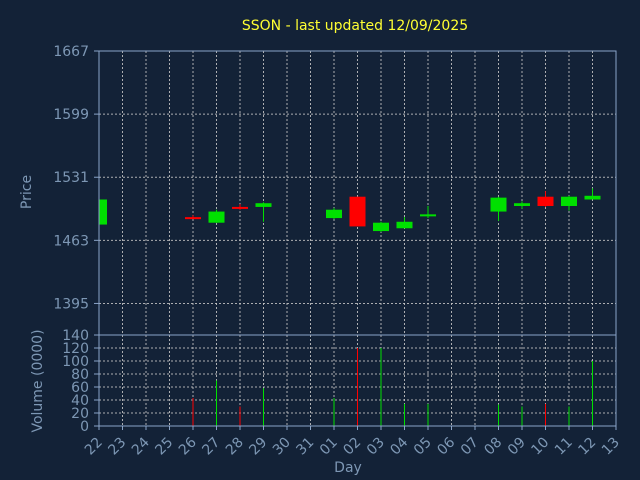  Describe the element at coordinates (348, 468) in the screenshot. I see `x-axis-label: Day` at that location.